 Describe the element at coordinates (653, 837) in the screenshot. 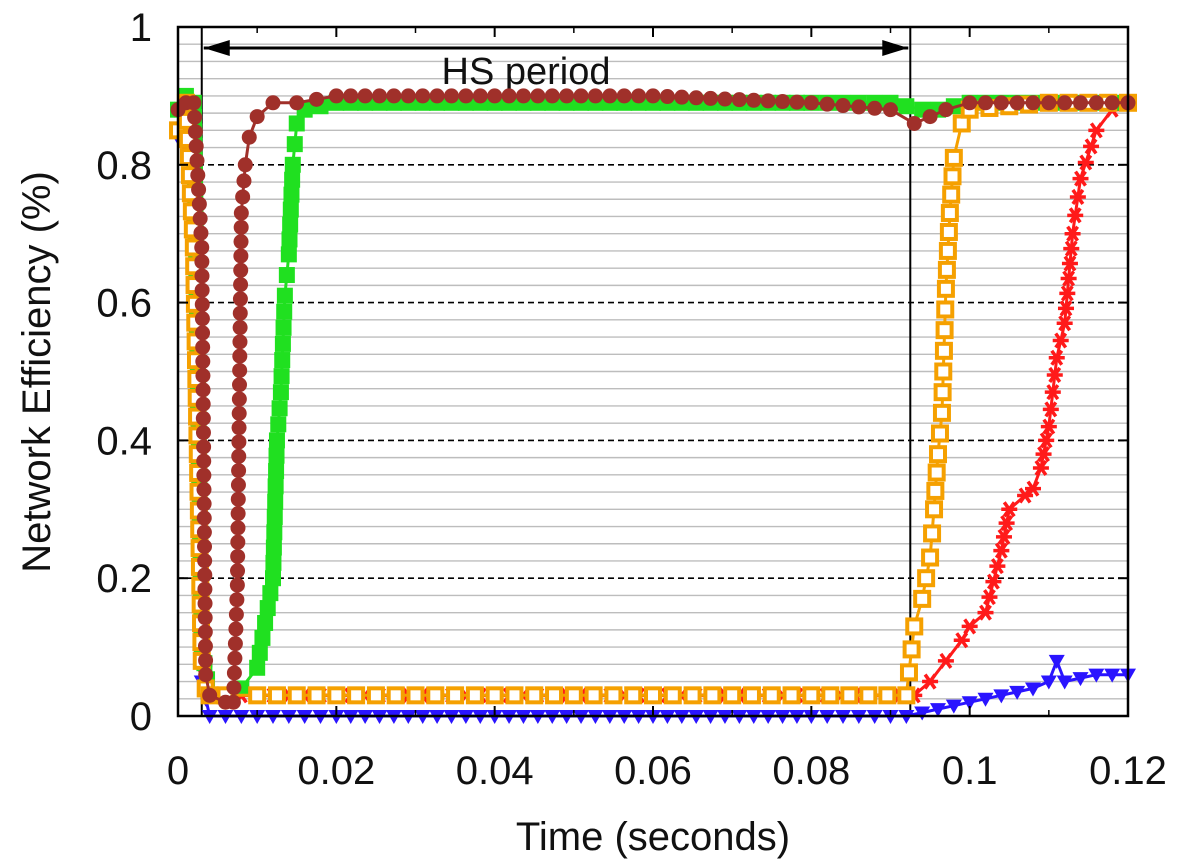

I see `x-axis-title: Time (seconds)` at that location.